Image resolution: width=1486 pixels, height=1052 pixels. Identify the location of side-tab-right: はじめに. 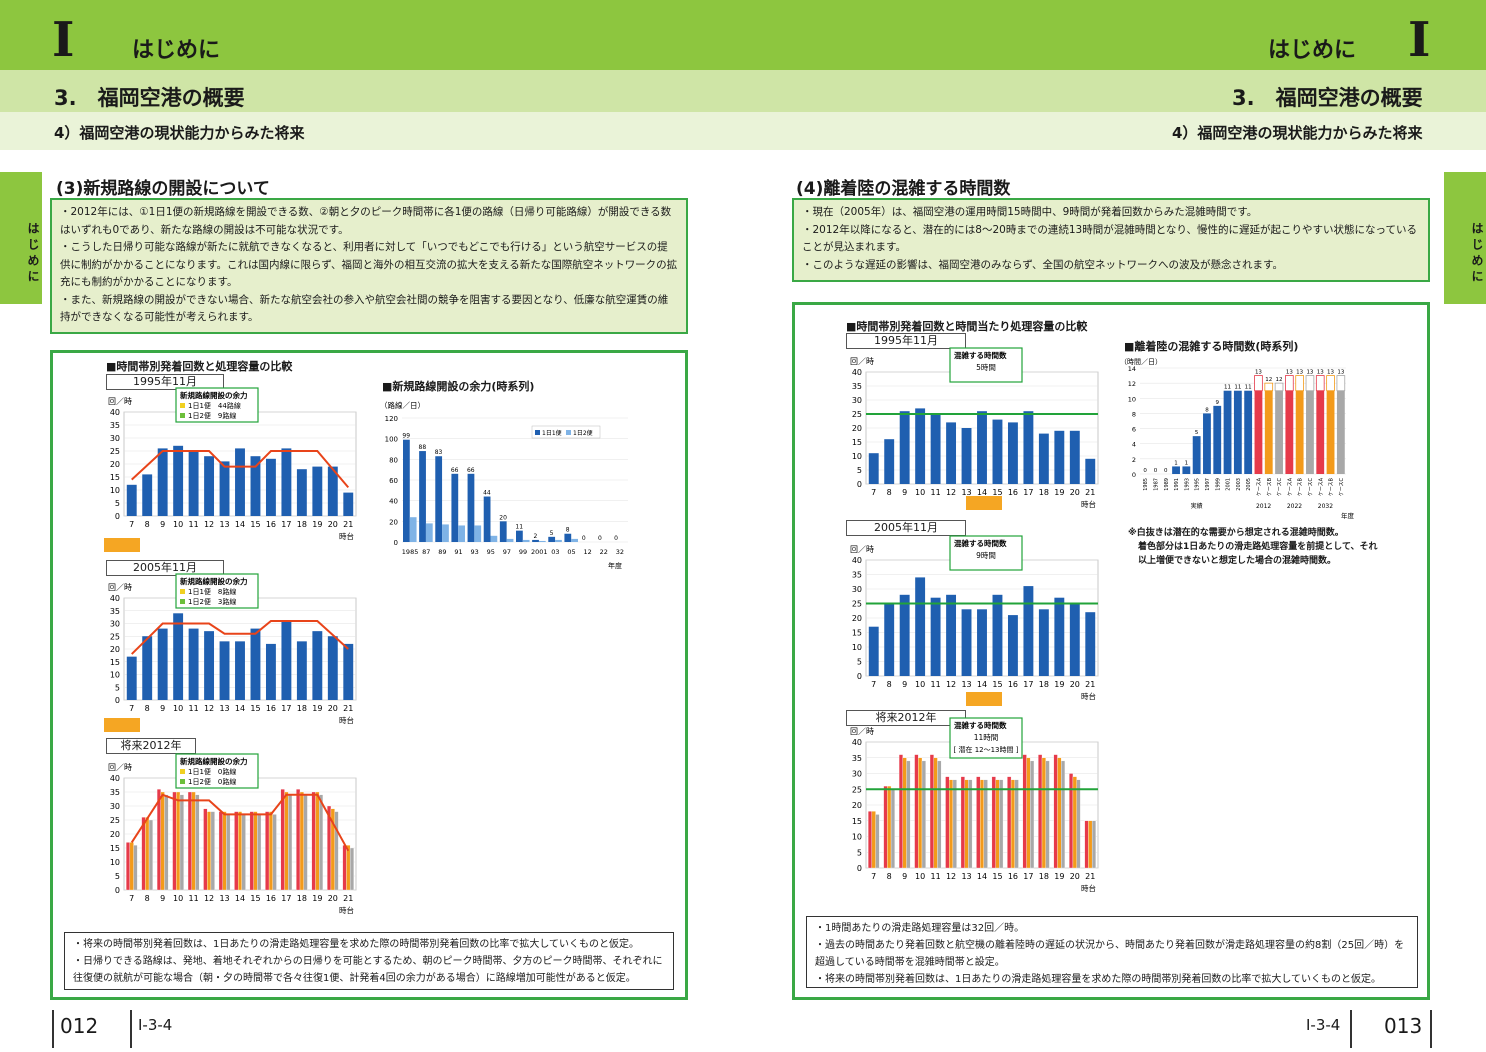
(1465, 238).